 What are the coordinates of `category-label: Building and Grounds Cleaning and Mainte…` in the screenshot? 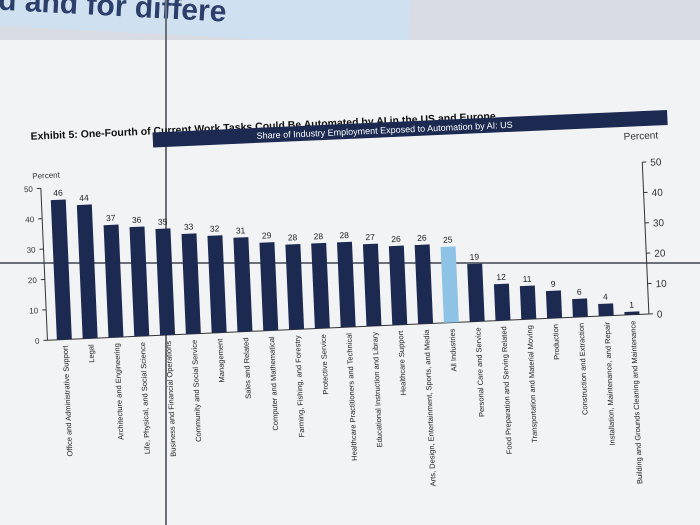 It's located at (636, 402).